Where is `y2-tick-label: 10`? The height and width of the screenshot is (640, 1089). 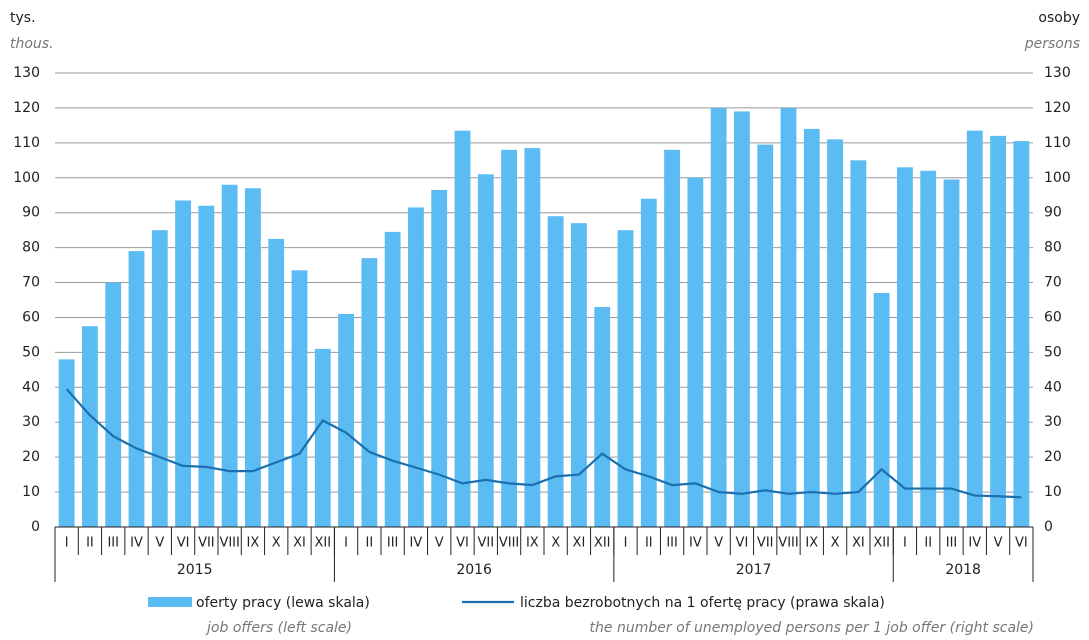
y2-tick-label: 10 is located at coordinates (1053, 492).